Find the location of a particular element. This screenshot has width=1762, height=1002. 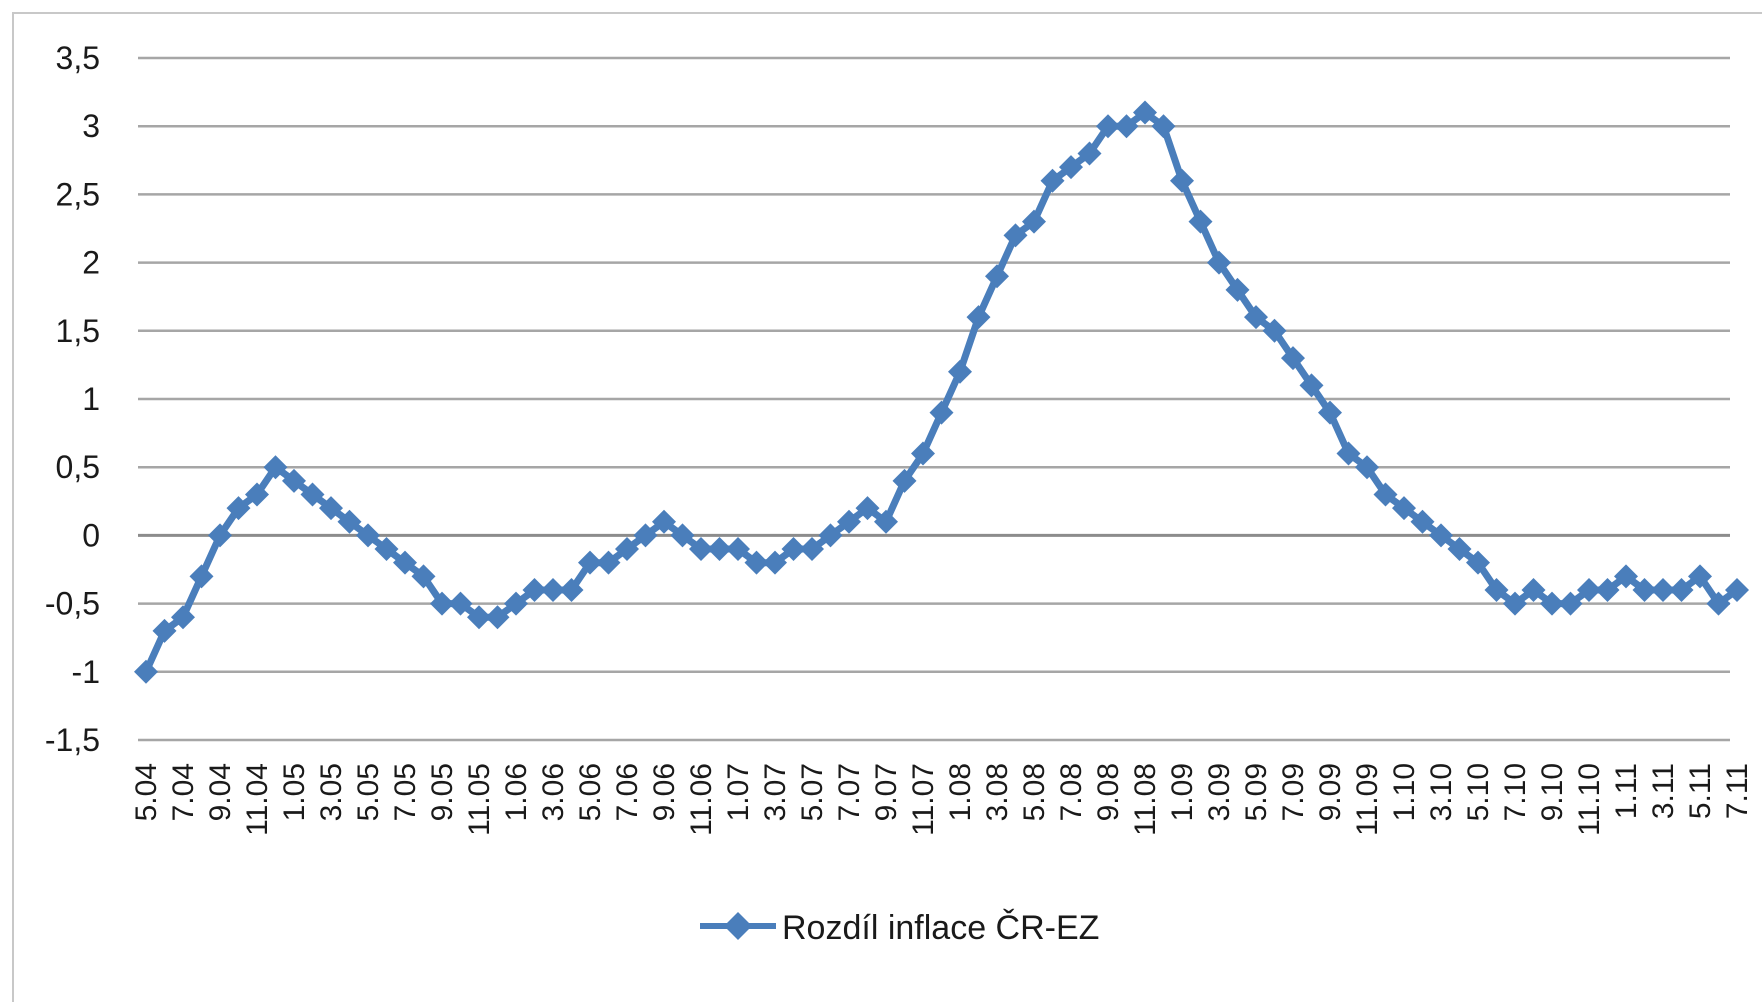

x-tick-label: 11.07 is located at coordinates (923, 799).